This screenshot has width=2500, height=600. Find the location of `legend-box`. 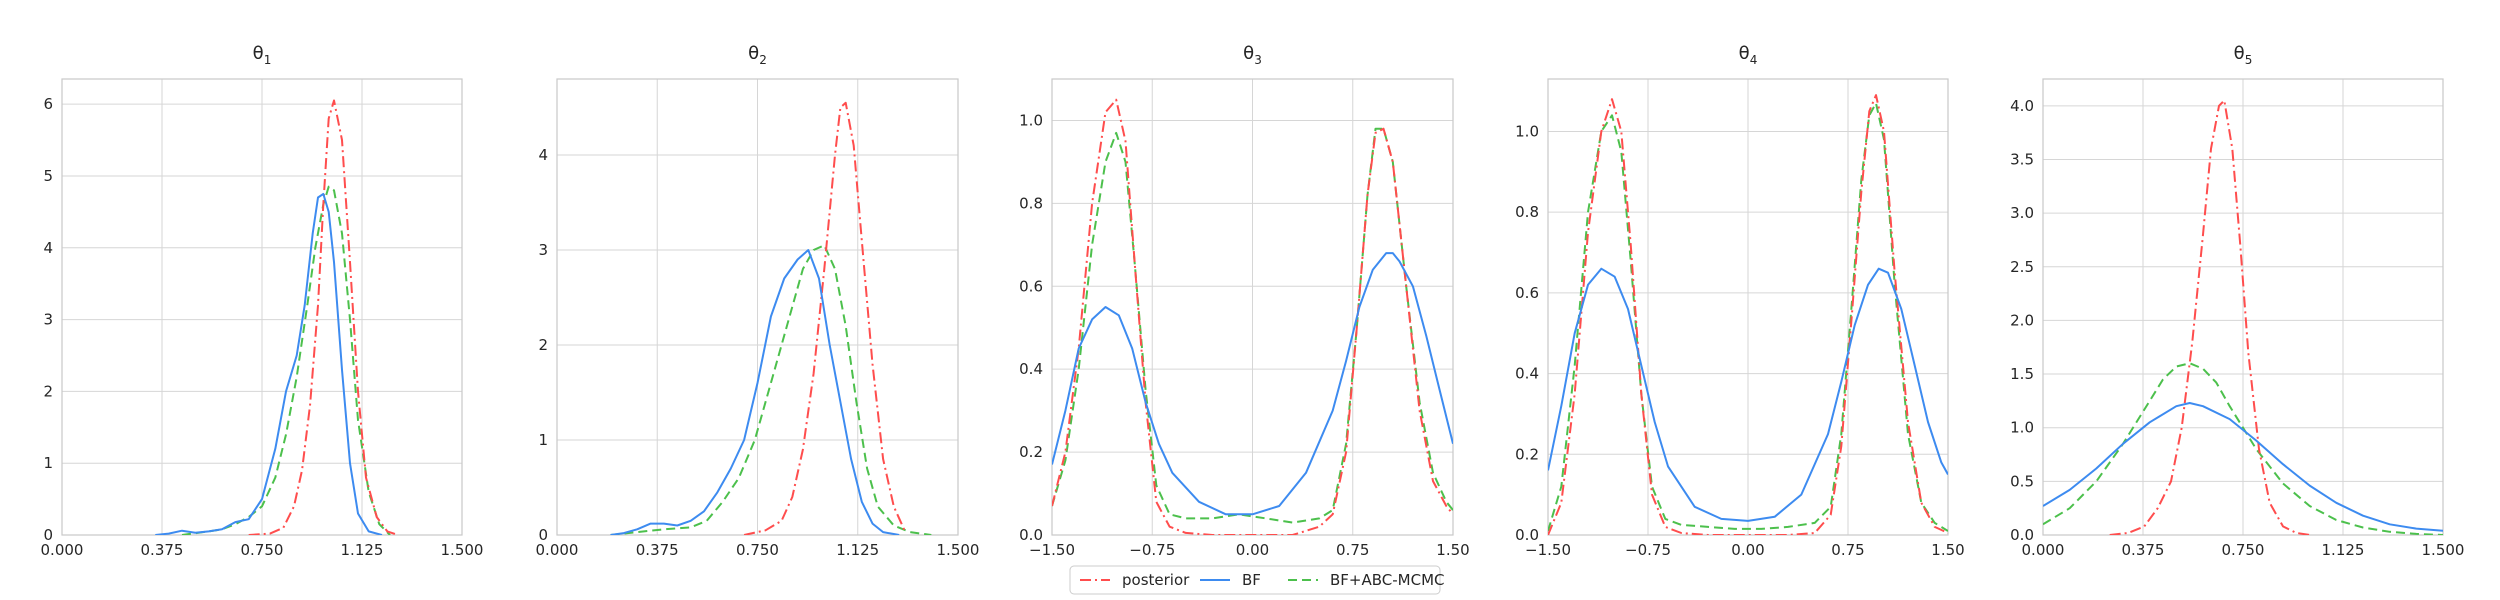

legend-box is located at coordinates (1255, 580).